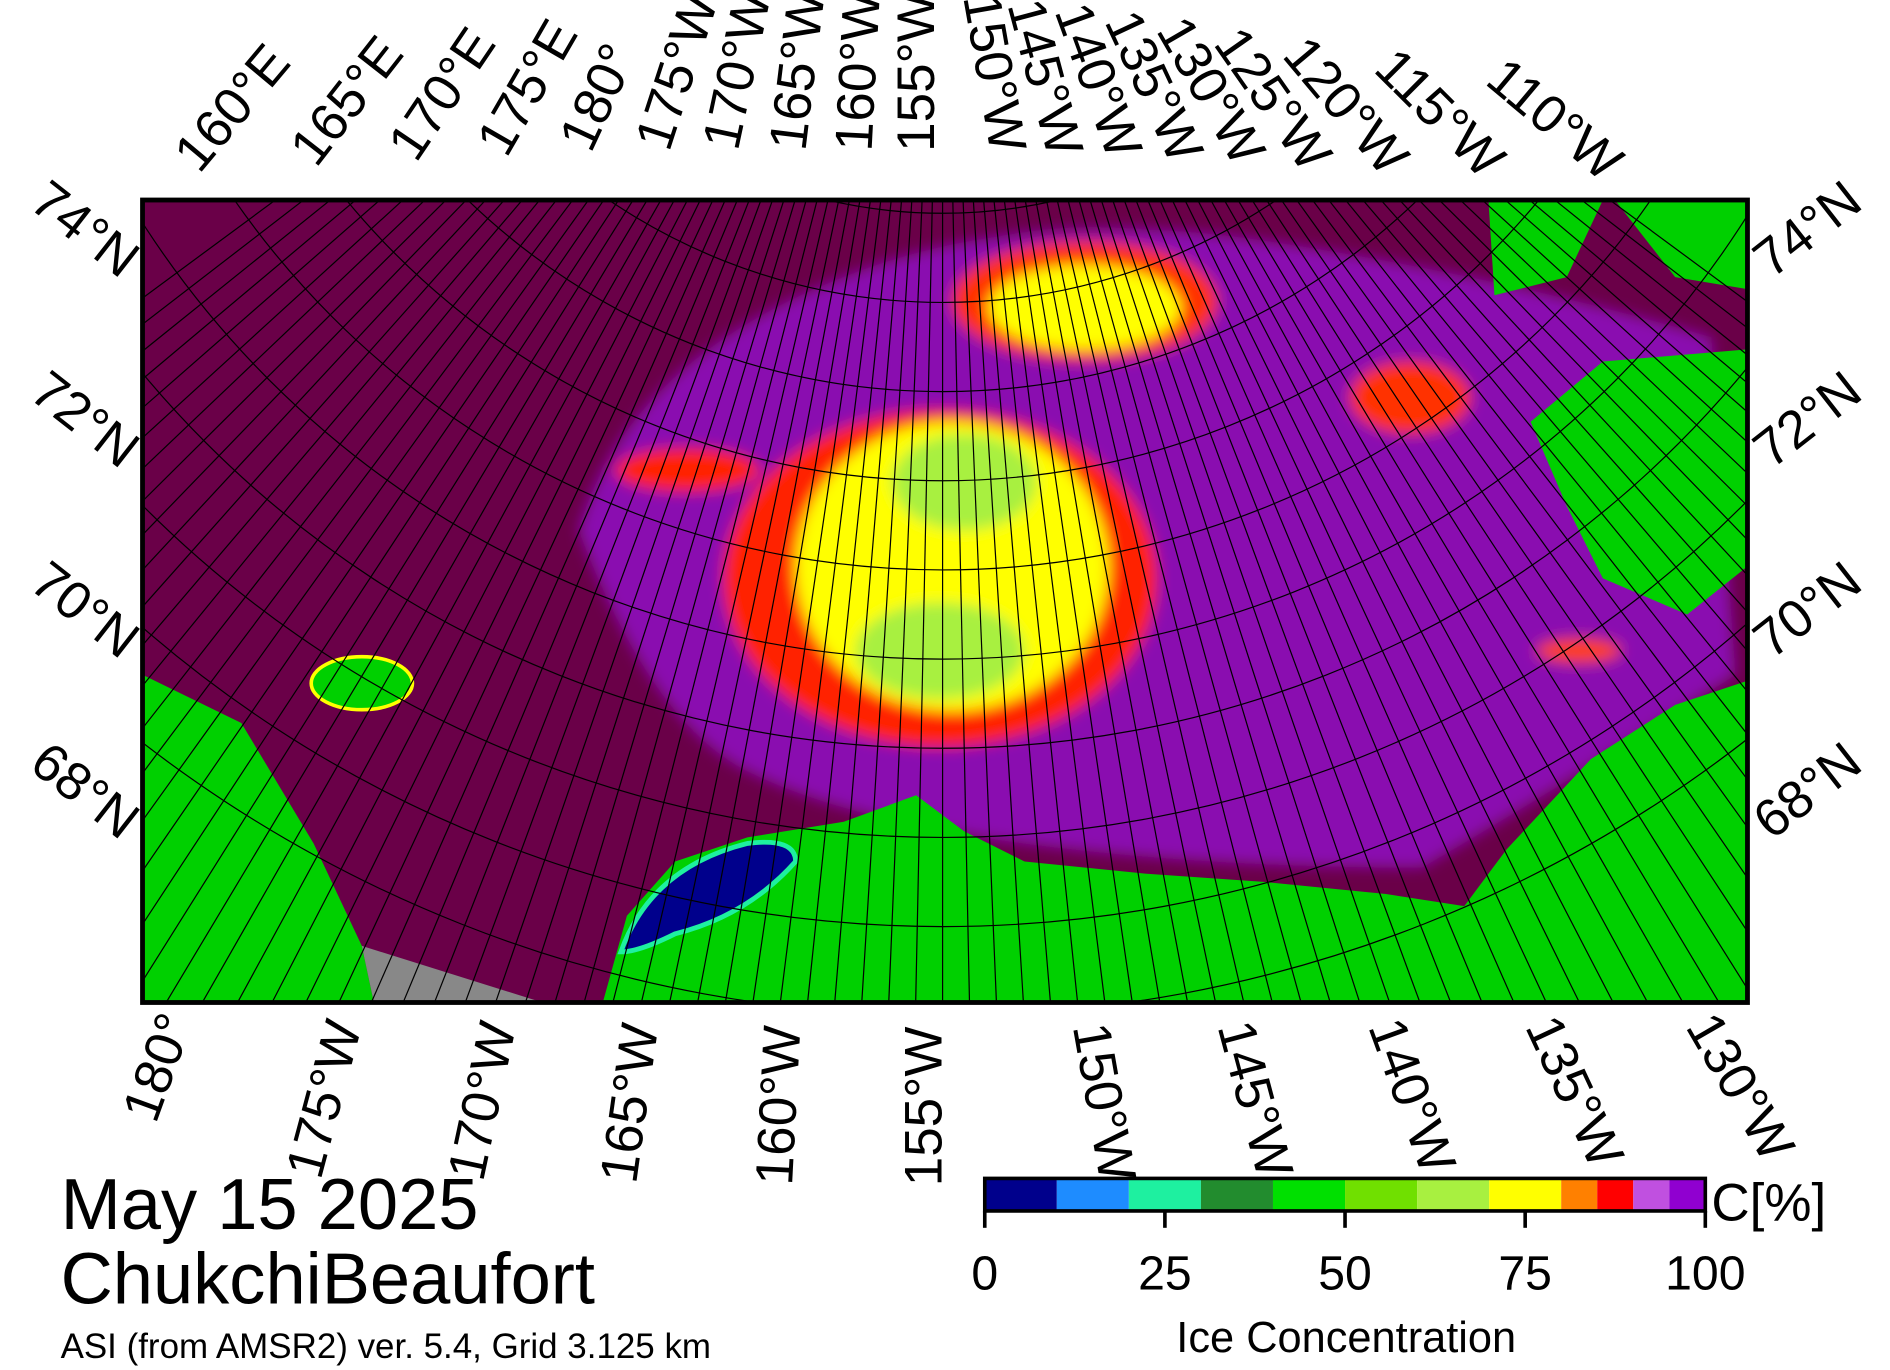 This screenshot has width=1890, height=1370. Describe the element at coordinates (1358, 1238) in the screenshot. I see `colorbar: 0 25 50 75 100` at that location.